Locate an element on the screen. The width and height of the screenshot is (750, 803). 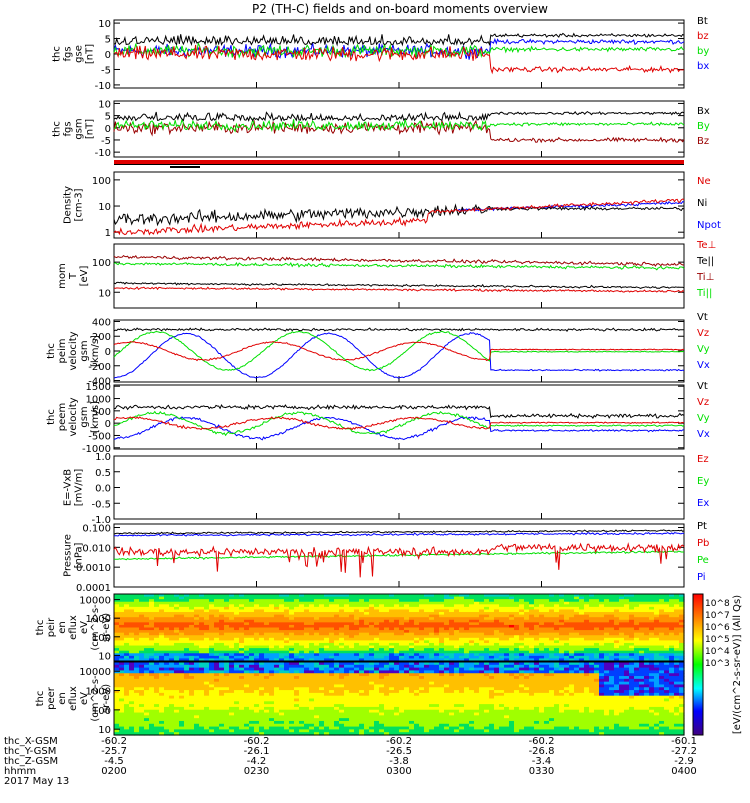
ylabel-line: velocity is located at coordinates (73, 350).